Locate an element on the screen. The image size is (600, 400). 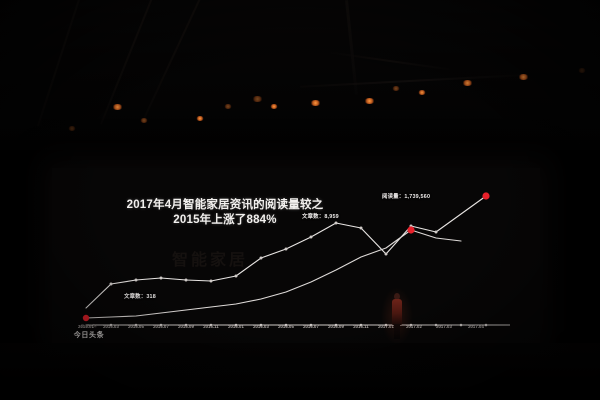
label-reading-volume: 阅读量：1,739,560 is located at coordinates (406, 197).